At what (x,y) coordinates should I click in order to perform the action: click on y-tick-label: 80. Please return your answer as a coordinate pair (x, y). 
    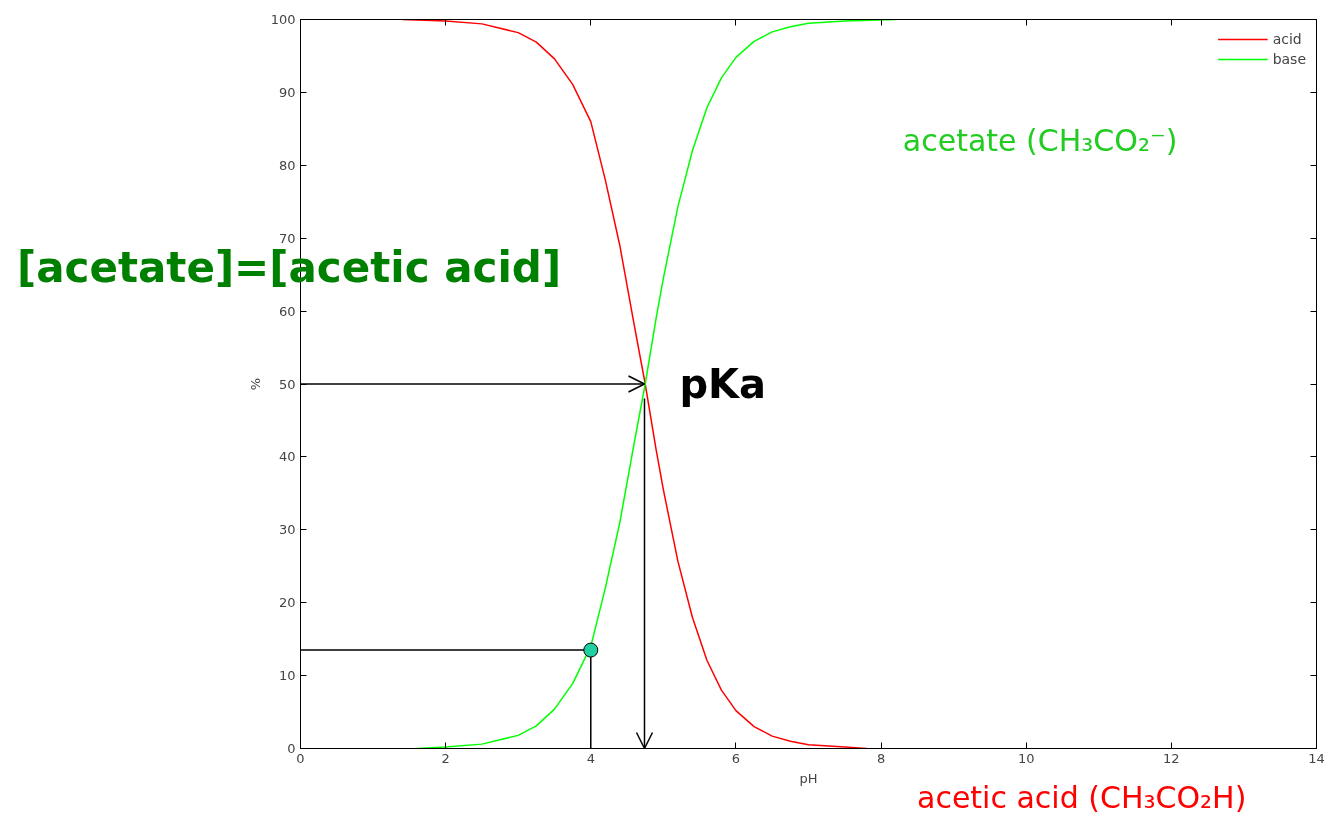
    Looking at the image, I should click on (287, 165).